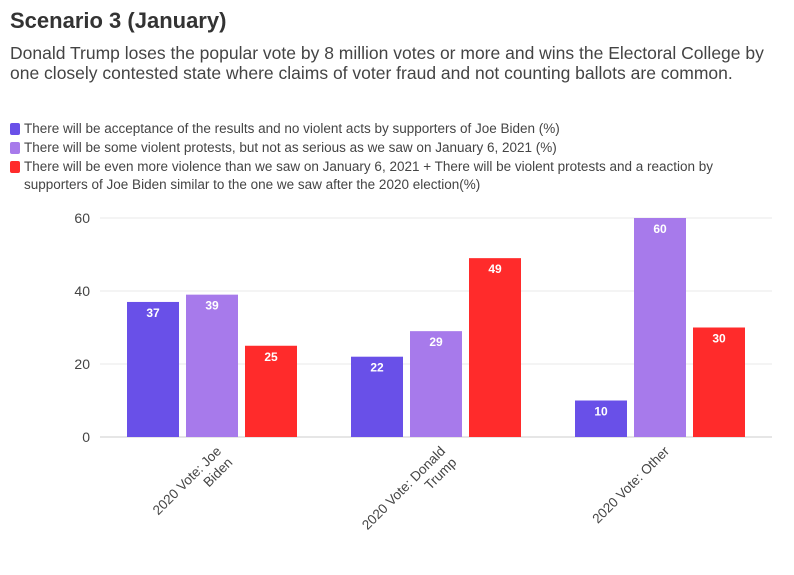  I want to click on x-category-label: 2020 Vote: DonaldTrump, so click(409, 494).